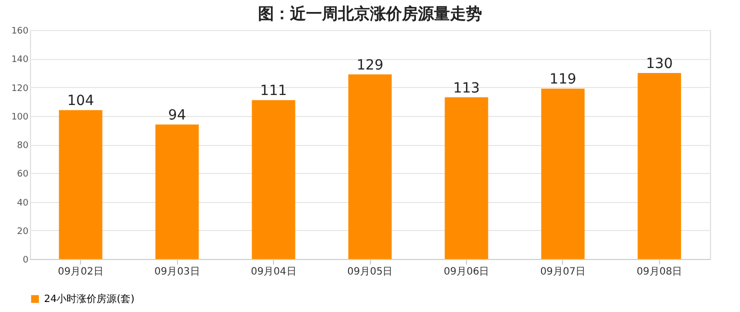 The image size is (740, 312). Describe the element at coordinates (466, 88) in the screenshot. I see `data-label: 113` at that location.